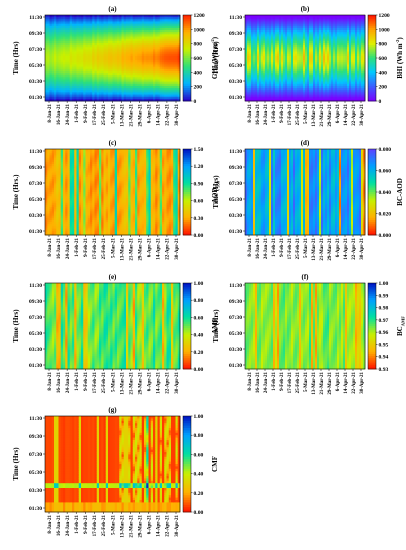 The image size is (406, 550). I want to click on y-tick-label: 09:30, so click(235, 34).